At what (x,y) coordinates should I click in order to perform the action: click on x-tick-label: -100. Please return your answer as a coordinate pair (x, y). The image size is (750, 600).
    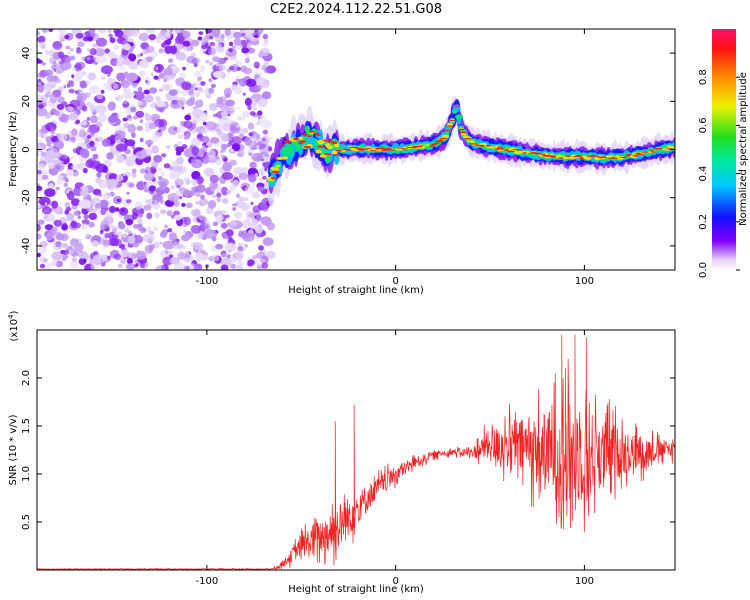
    Looking at the image, I should click on (207, 281).